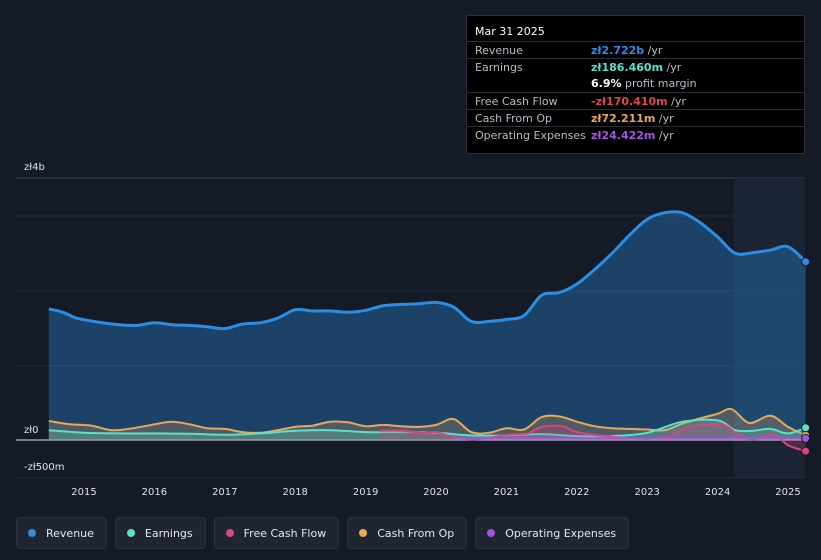 This screenshot has height=560, width=821. I want to click on x-tick-label: 2018, so click(294, 492).